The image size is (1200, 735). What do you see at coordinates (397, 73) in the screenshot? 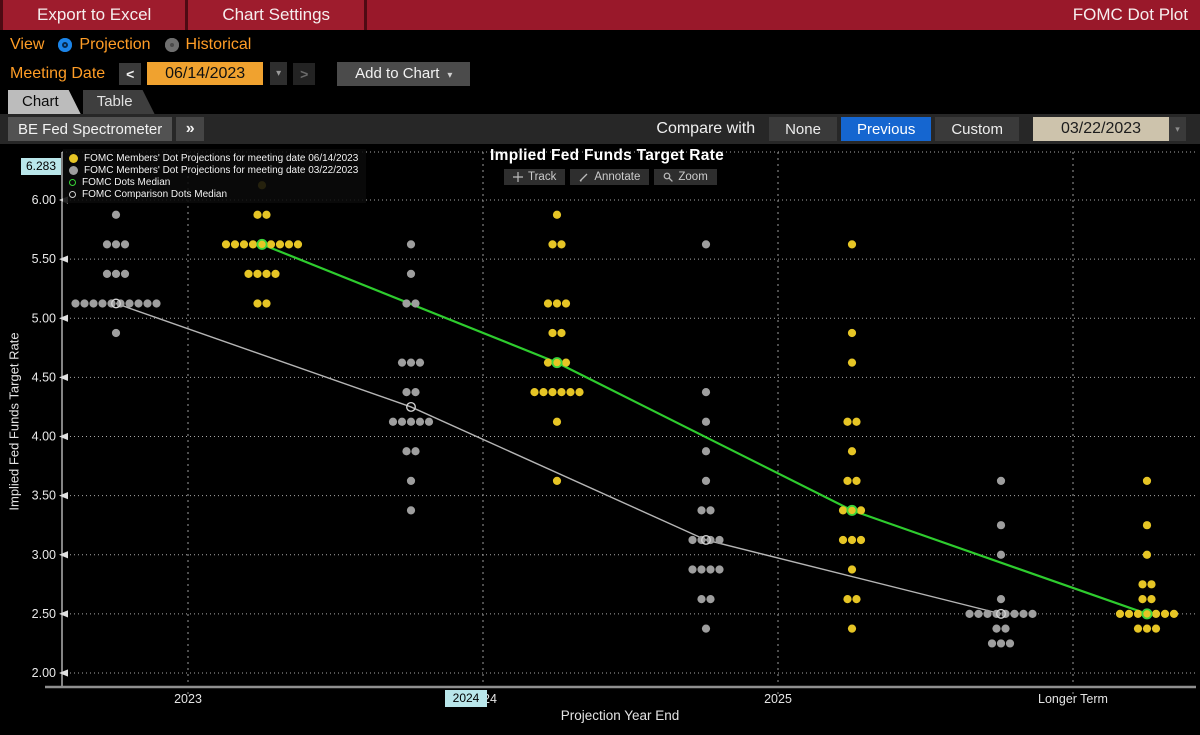
I see `add-to-chart-label: Add to Chart` at bounding box center [397, 73].